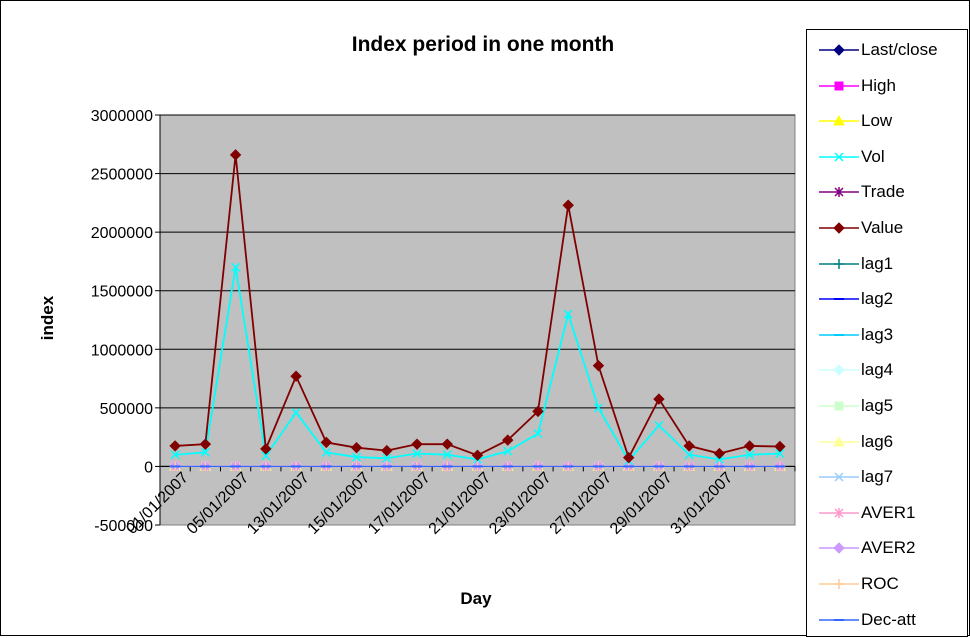 This screenshot has width=970, height=638. I want to click on legend-entry: Value, so click(887, 228).